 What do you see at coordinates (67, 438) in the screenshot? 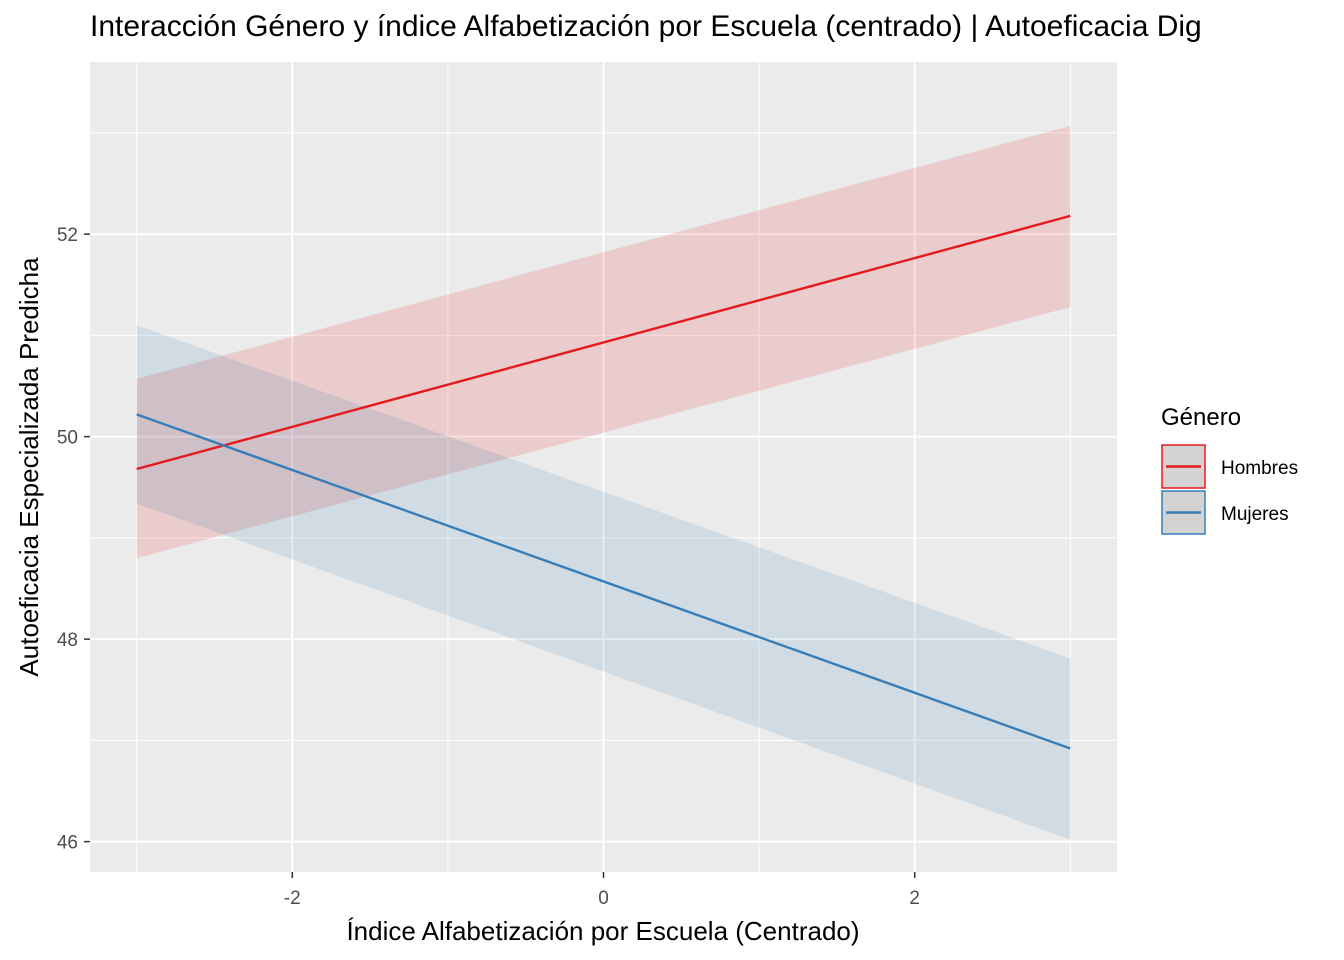
I see `y-tick-label: 50` at bounding box center [67, 438].